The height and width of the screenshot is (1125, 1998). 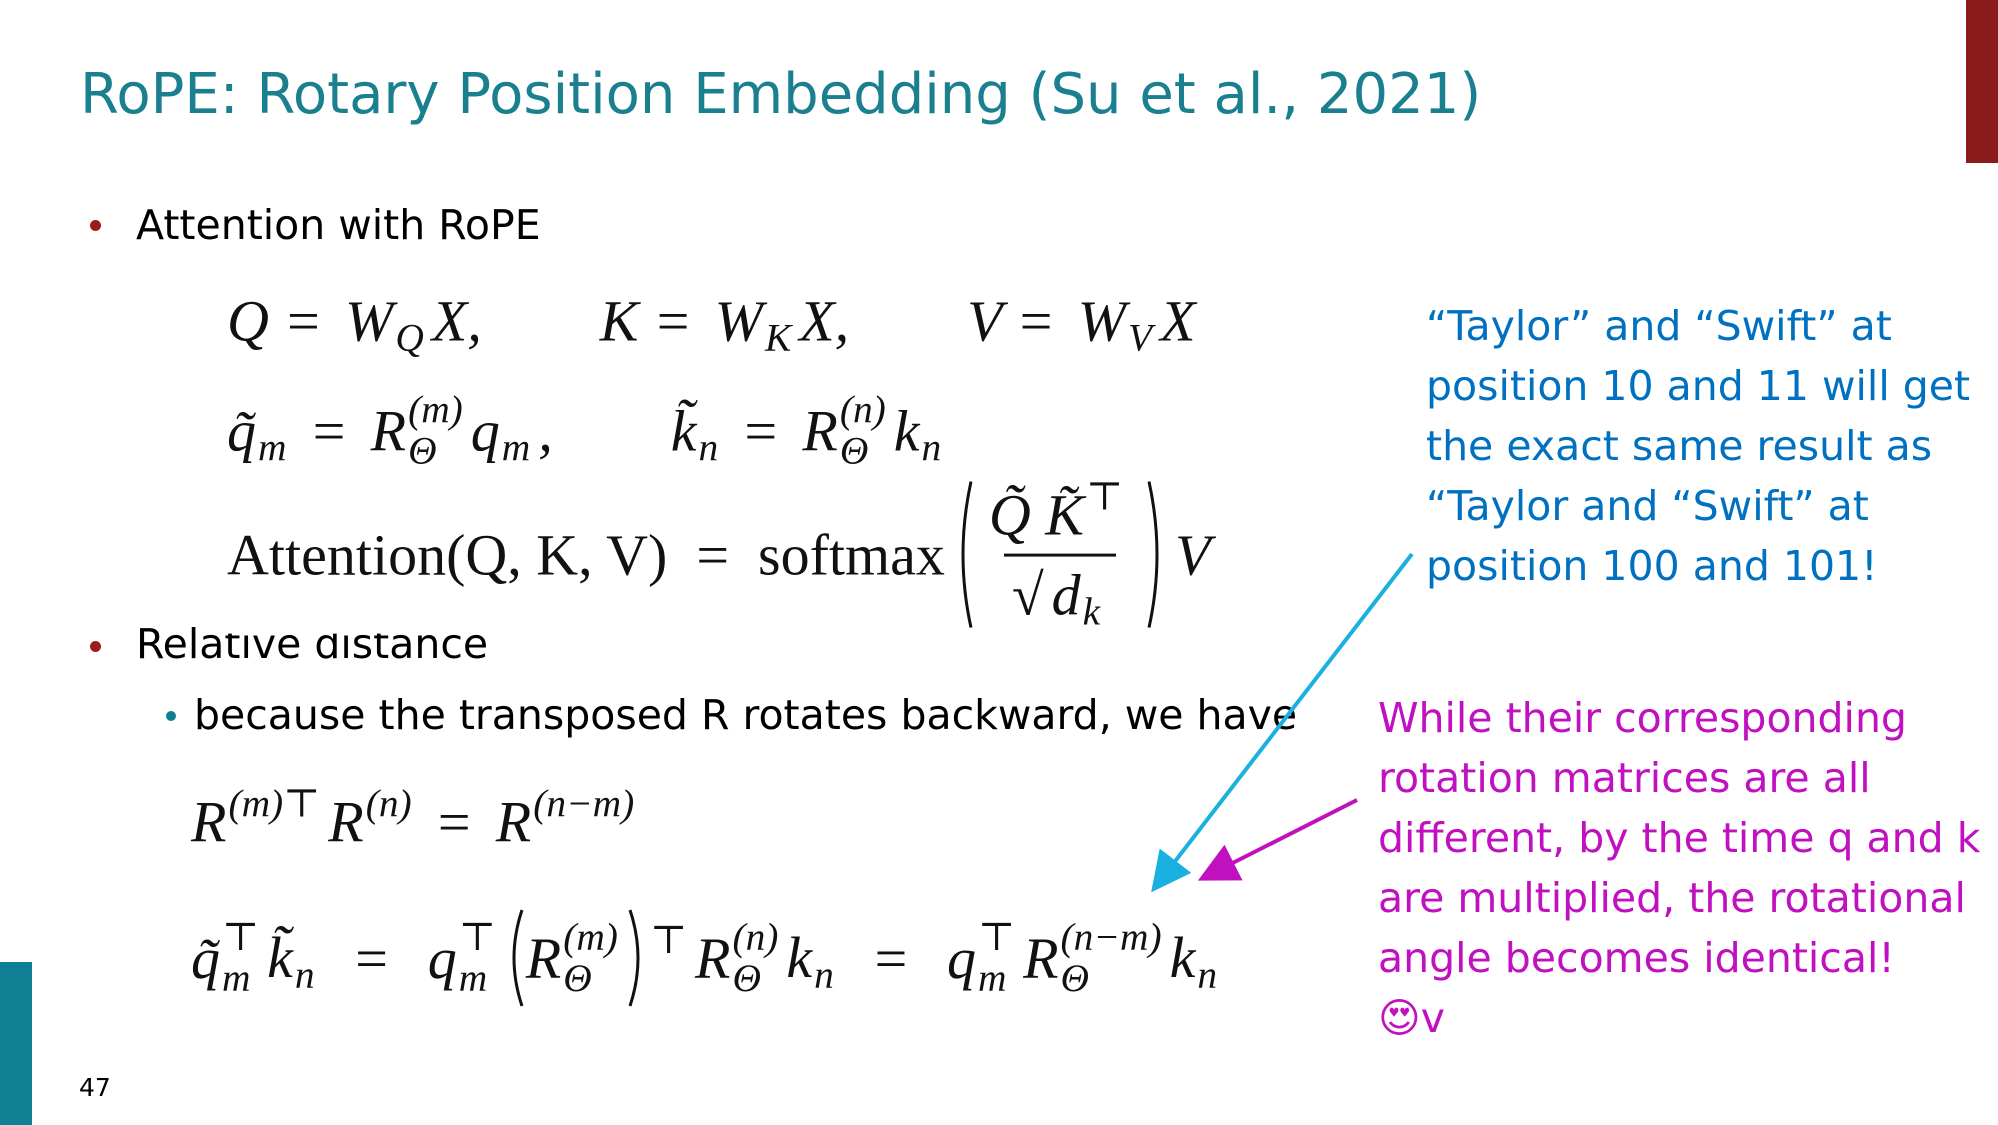 I want to click on annotation-line: “Taylor” and “Swift” at, so click(x=1659, y=326).